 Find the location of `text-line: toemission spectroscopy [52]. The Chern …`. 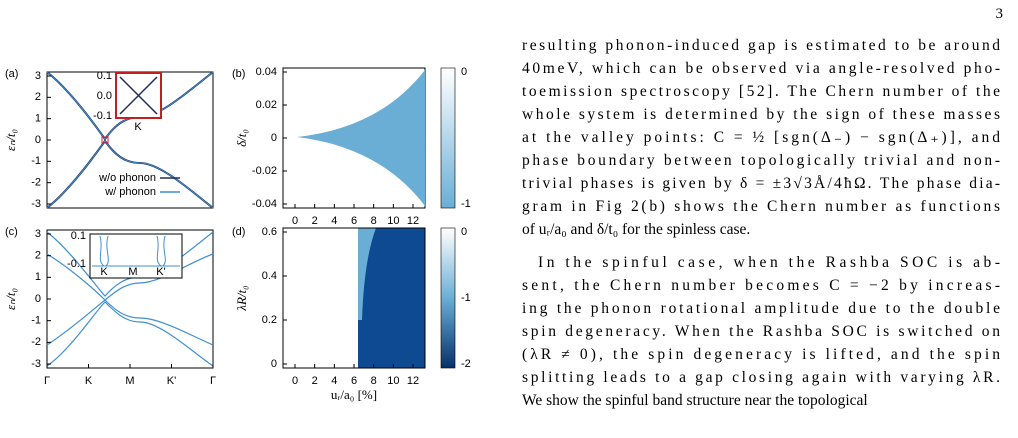

text-line: toemission spectroscopy [52]. The Chern … is located at coordinates (761, 91).